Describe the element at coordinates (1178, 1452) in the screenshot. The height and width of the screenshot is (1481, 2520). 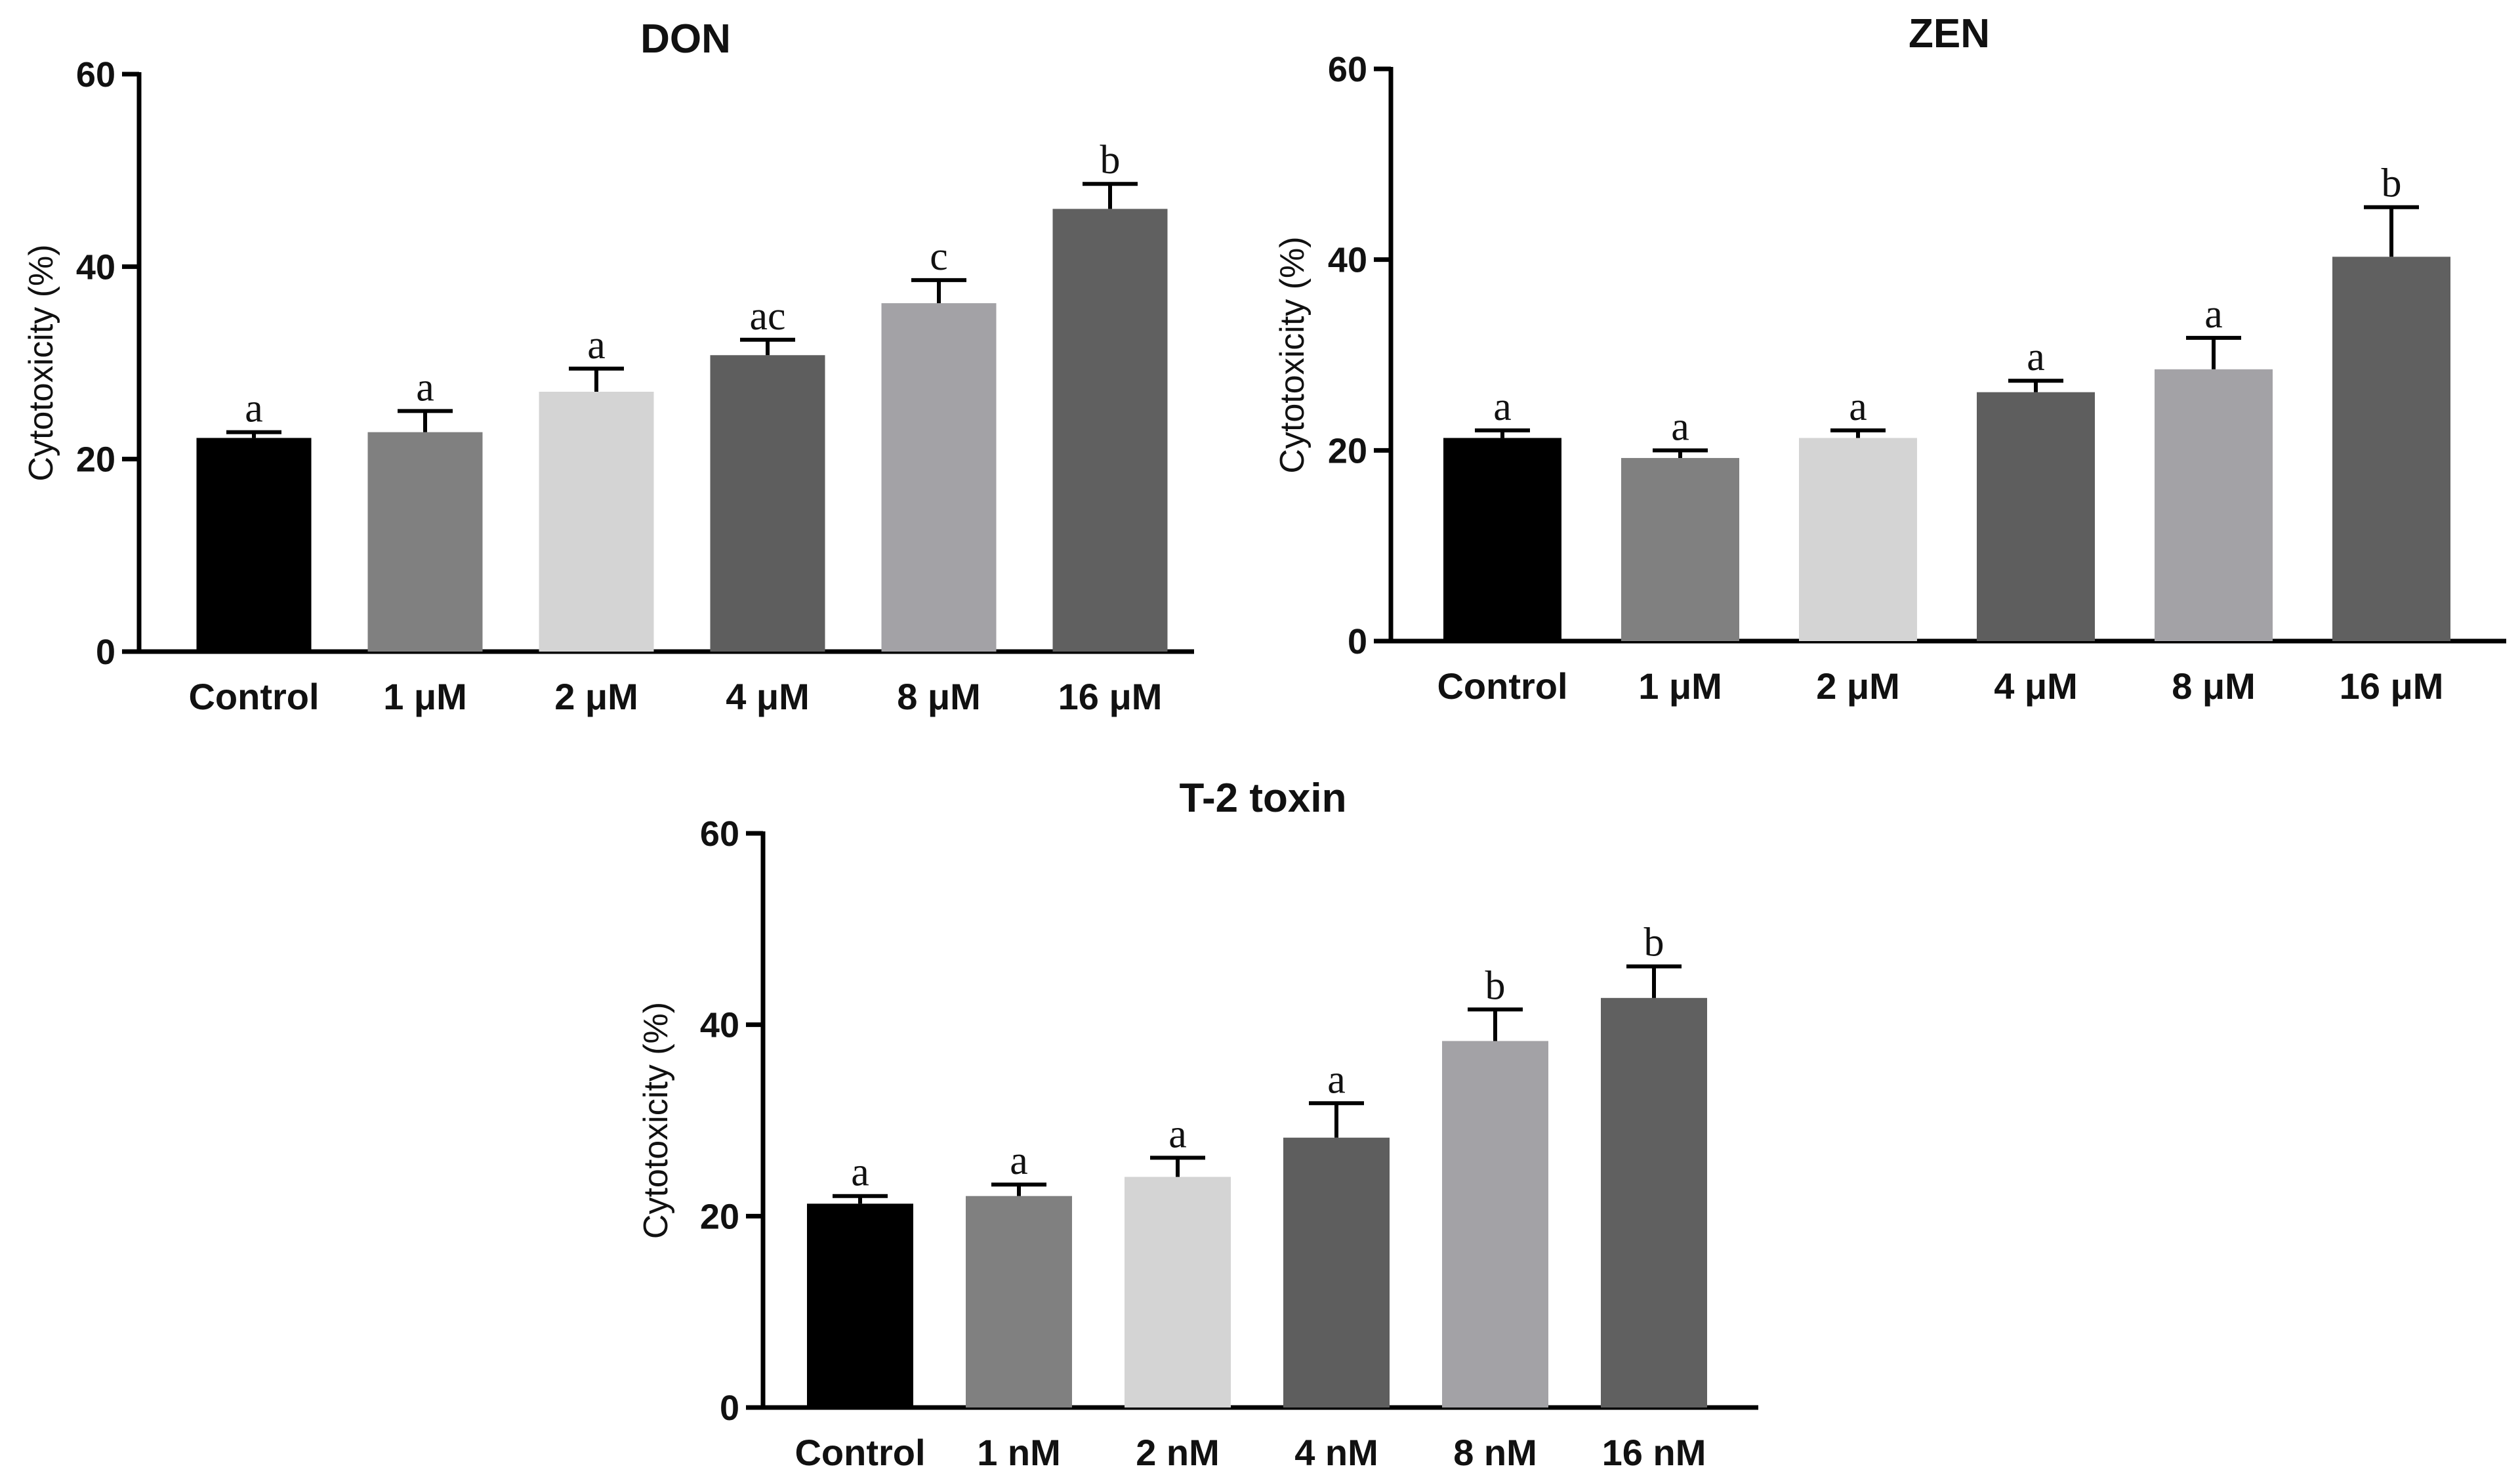
I see `x-tick-label: 2 nM` at that location.